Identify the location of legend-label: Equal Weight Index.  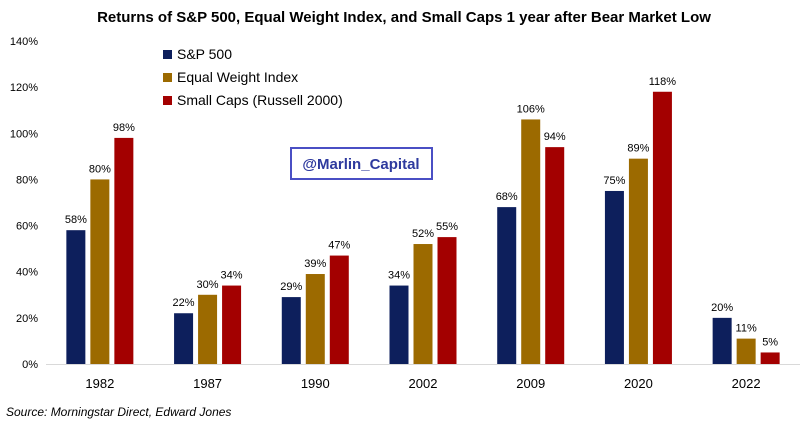
(237, 77).